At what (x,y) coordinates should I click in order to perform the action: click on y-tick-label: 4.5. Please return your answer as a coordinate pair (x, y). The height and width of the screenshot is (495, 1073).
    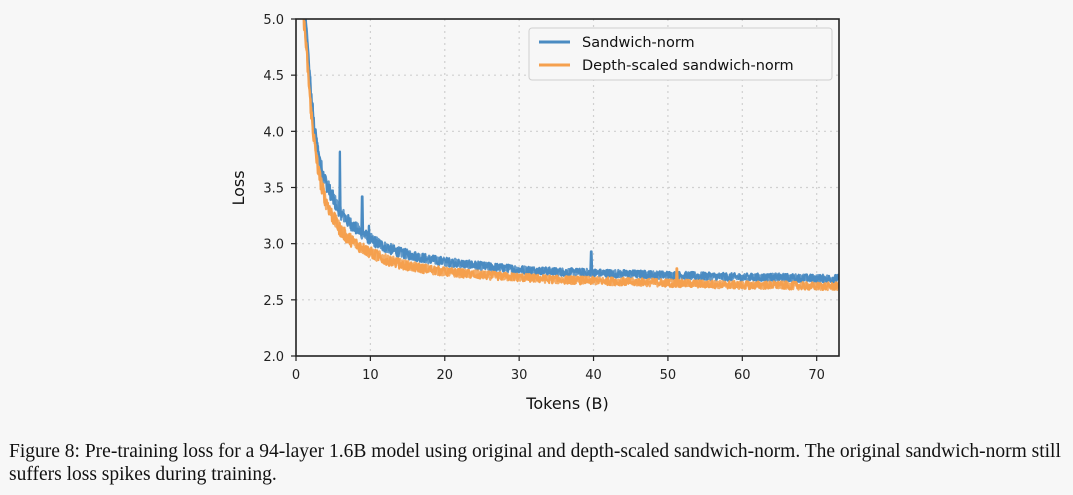
    Looking at the image, I should click on (273, 76).